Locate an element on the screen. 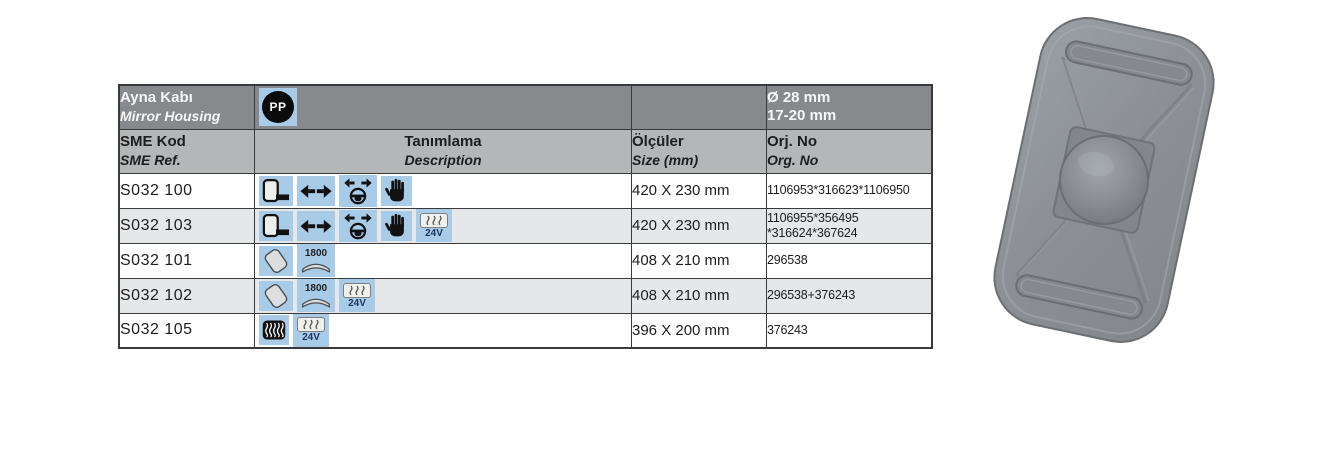  oem-numbers: 1106955*356495 *316624*367624 is located at coordinates (849, 225).